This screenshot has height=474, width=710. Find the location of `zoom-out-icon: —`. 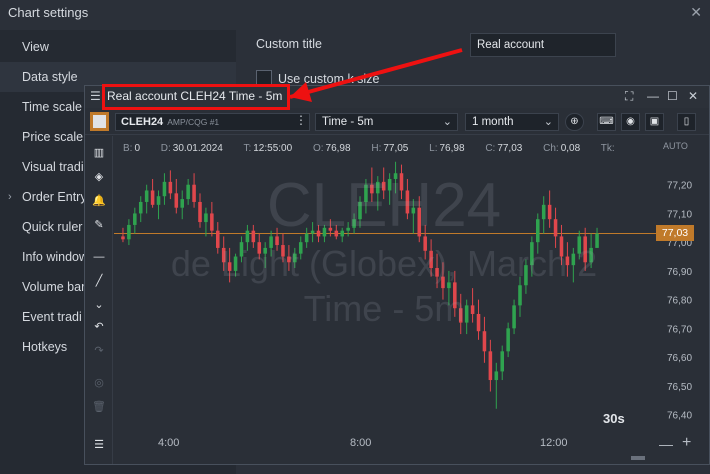

zoom-out-icon: — is located at coordinates (666, 444).